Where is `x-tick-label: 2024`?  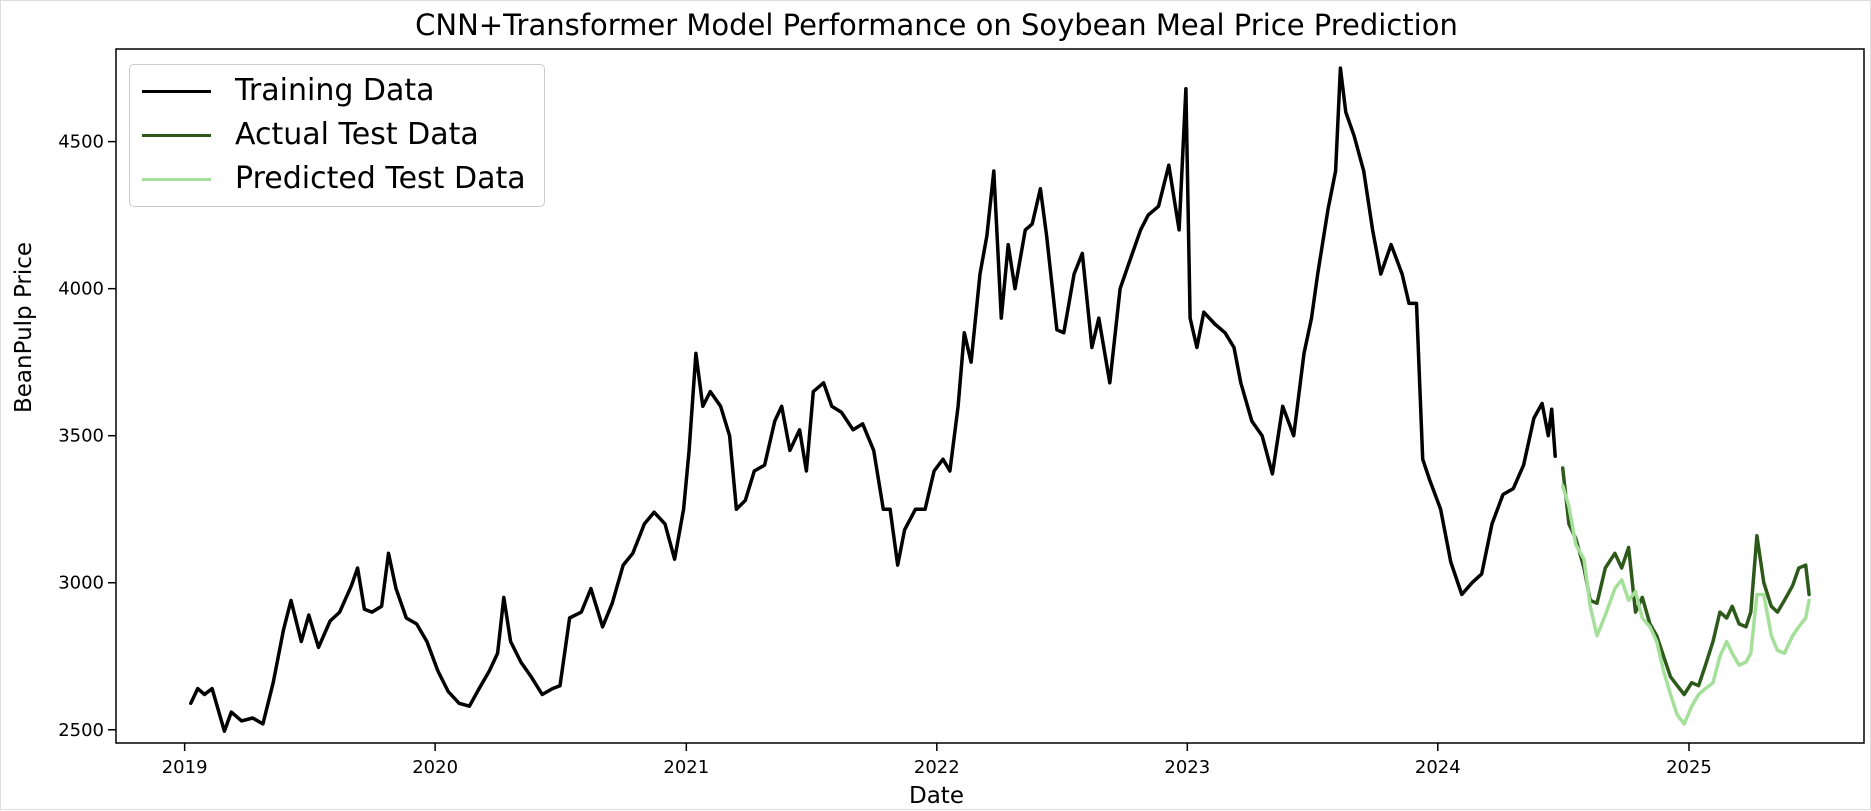 x-tick-label: 2024 is located at coordinates (1438, 767).